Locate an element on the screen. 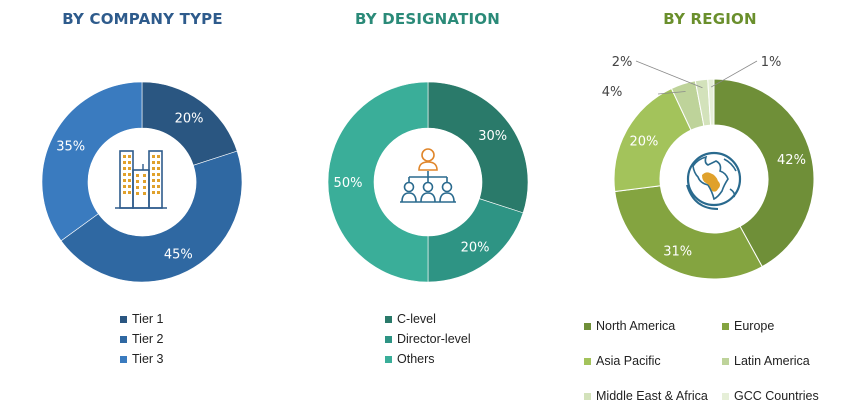 The height and width of the screenshot is (417, 850). legend-label: Tier 3 is located at coordinates (148, 359).